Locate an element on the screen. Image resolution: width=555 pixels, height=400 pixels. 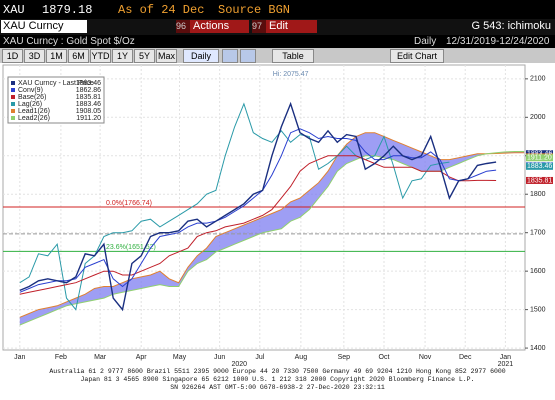
page-name: G 543: ichimoku is located at coordinates (511, 26).